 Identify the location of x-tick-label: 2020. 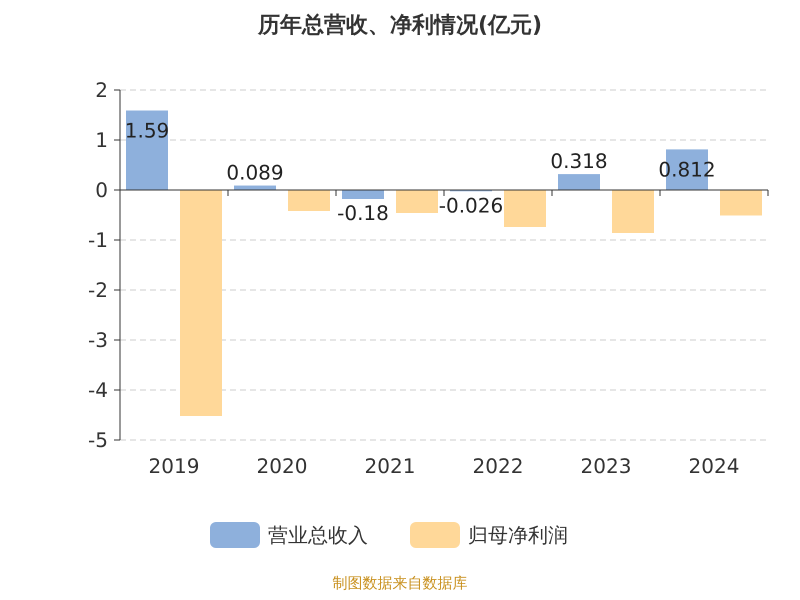
(282, 466).